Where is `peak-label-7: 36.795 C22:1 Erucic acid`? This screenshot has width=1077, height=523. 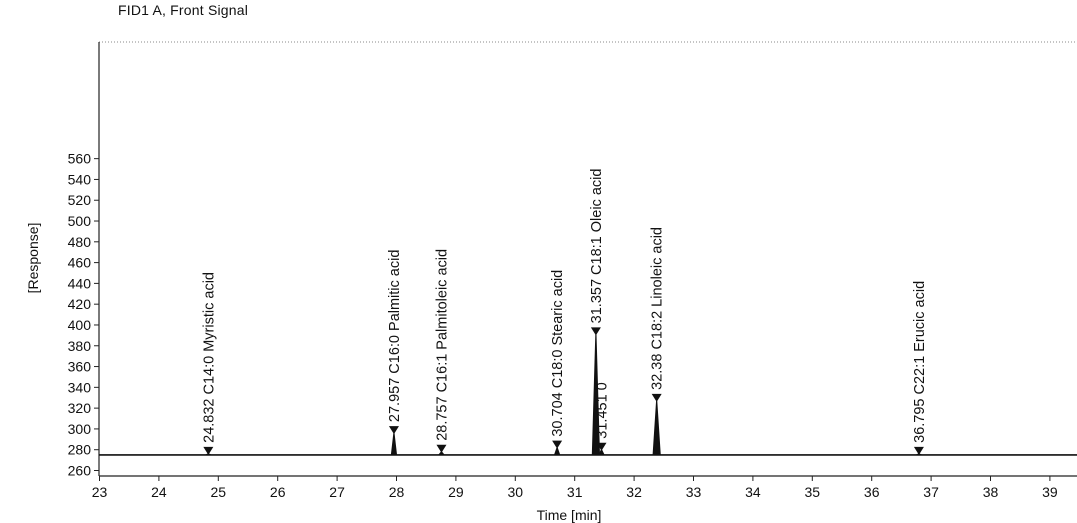 peak-label-7: 36.795 C22:1 Erucic acid is located at coordinates (920, 362).